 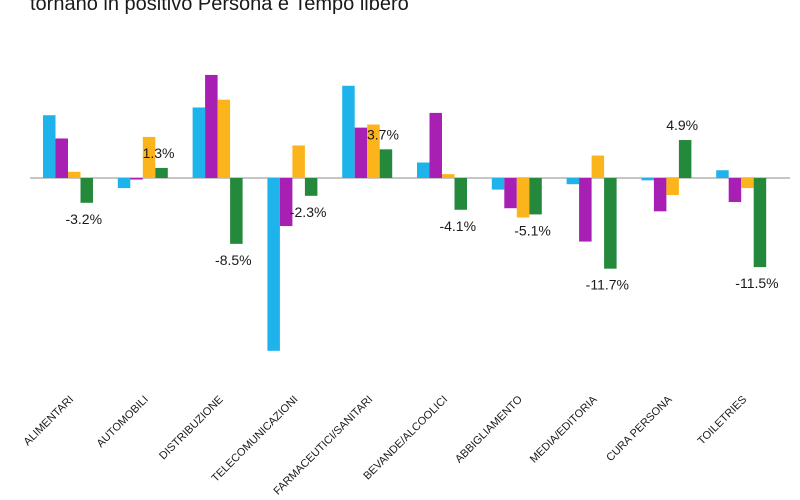 What do you see at coordinates (723, 421) in the screenshot?
I see `category-label: TOILETRIES` at bounding box center [723, 421].